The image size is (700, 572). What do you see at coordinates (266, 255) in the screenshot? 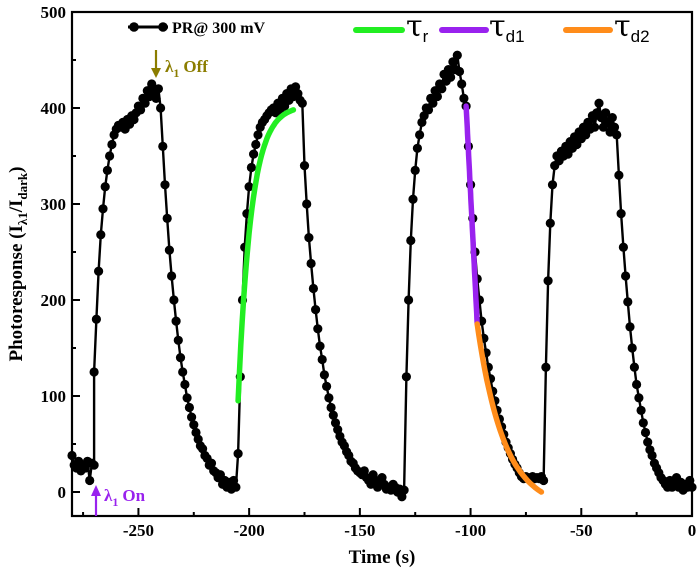
I see `fit-tau-r` at bounding box center [266, 255].